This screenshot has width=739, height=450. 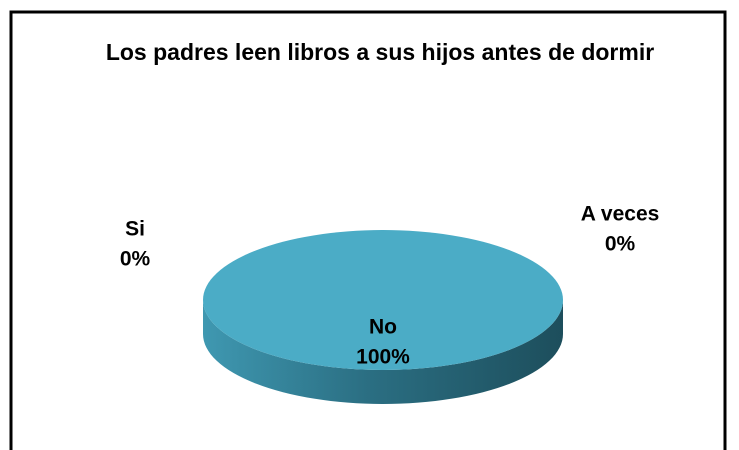 What do you see at coordinates (383, 327) in the screenshot?
I see `slice-label: No` at bounding box center [383, 327].